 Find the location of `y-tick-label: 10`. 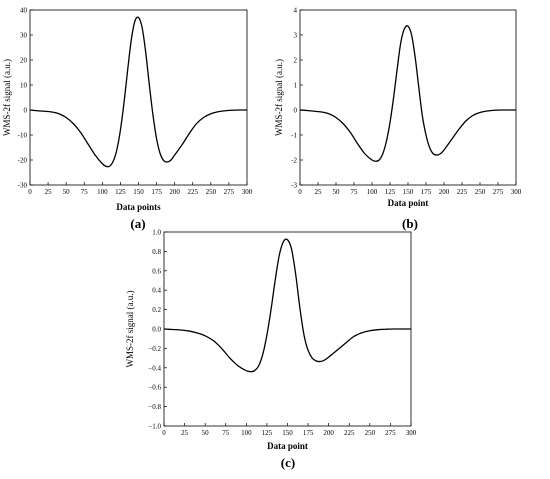

y-tick-label: 10 is located at coordinates (24, 86).